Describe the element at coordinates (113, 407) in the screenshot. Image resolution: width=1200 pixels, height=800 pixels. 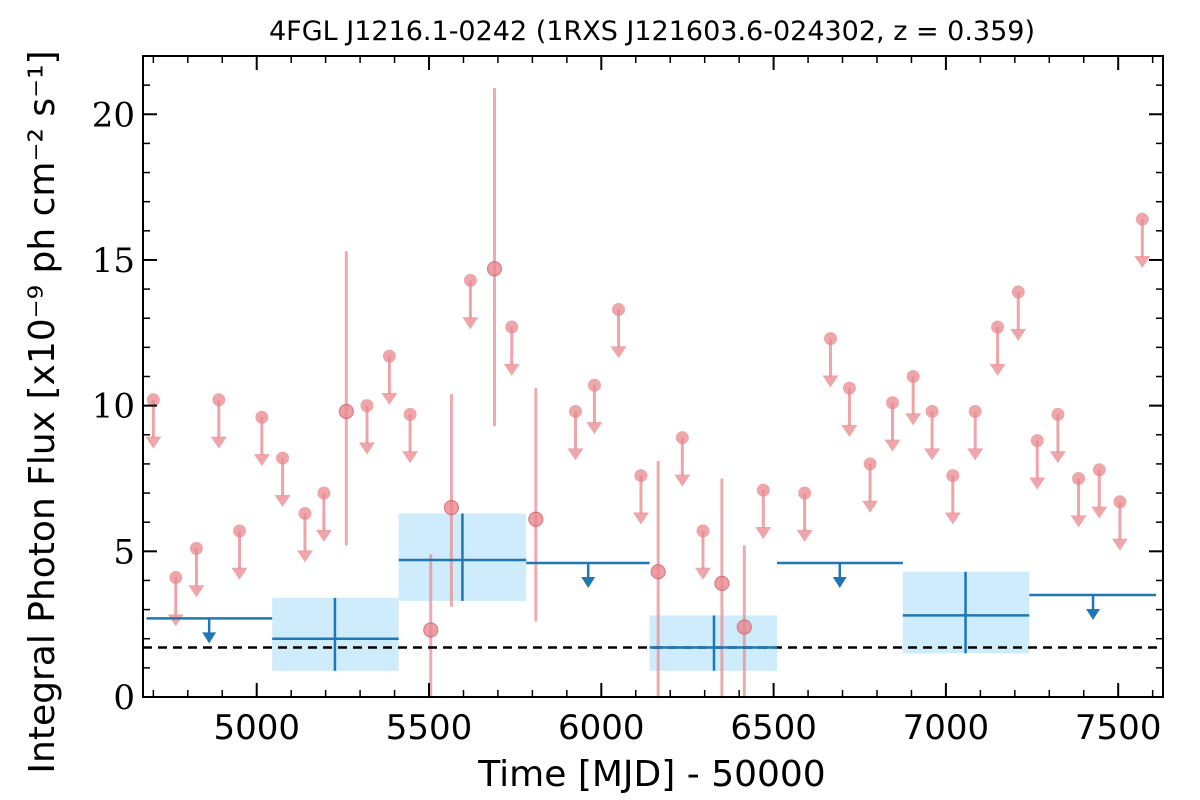
I see `y-tick-label: 10` at that location.